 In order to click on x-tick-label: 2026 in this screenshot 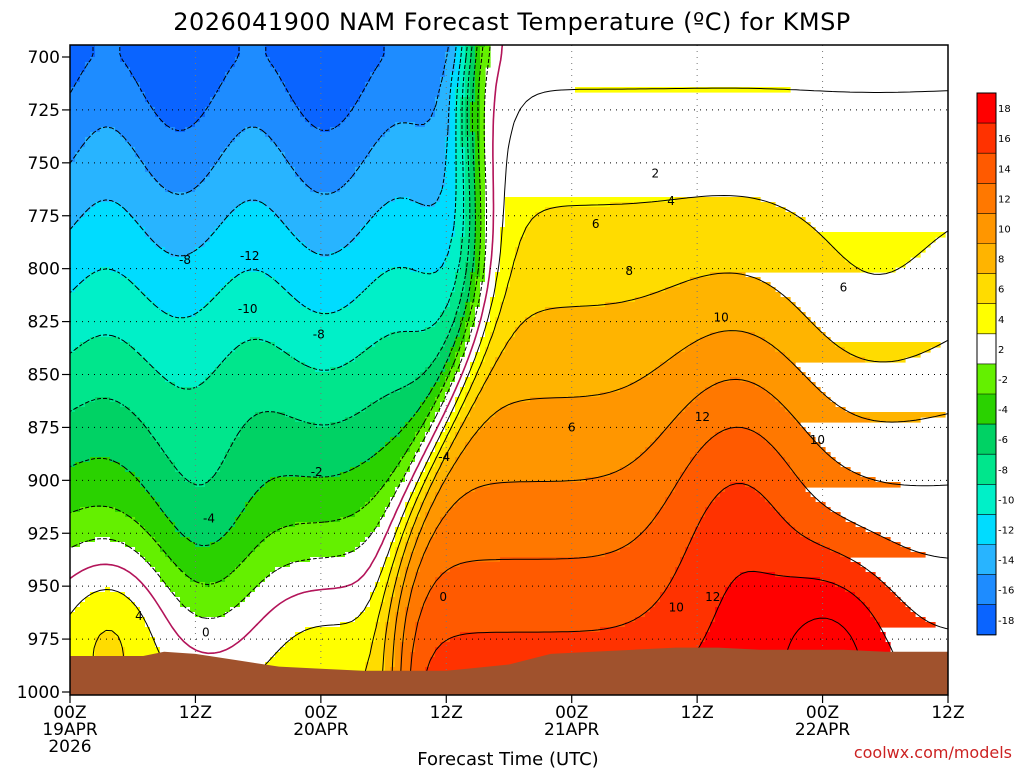, I will do `click(69, 747)`.